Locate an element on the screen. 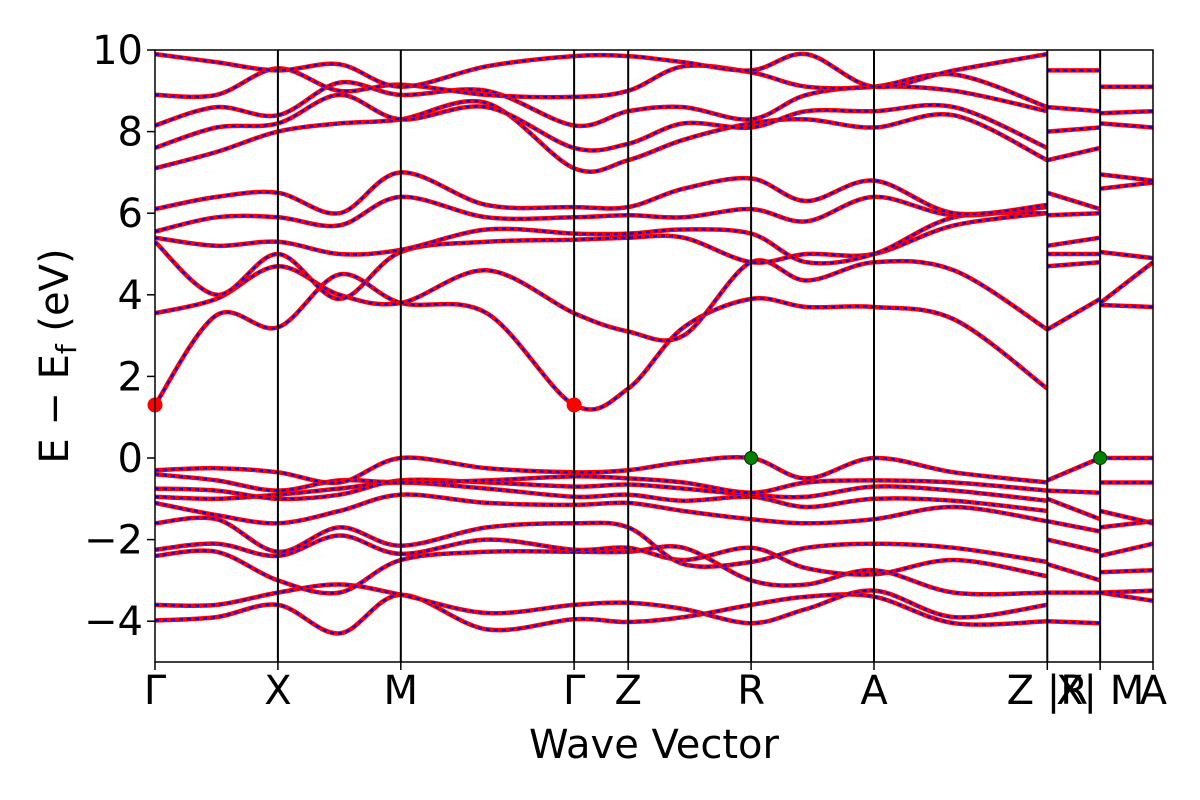  x-tick-label-0: Γ is located at coordinates (155, 691).